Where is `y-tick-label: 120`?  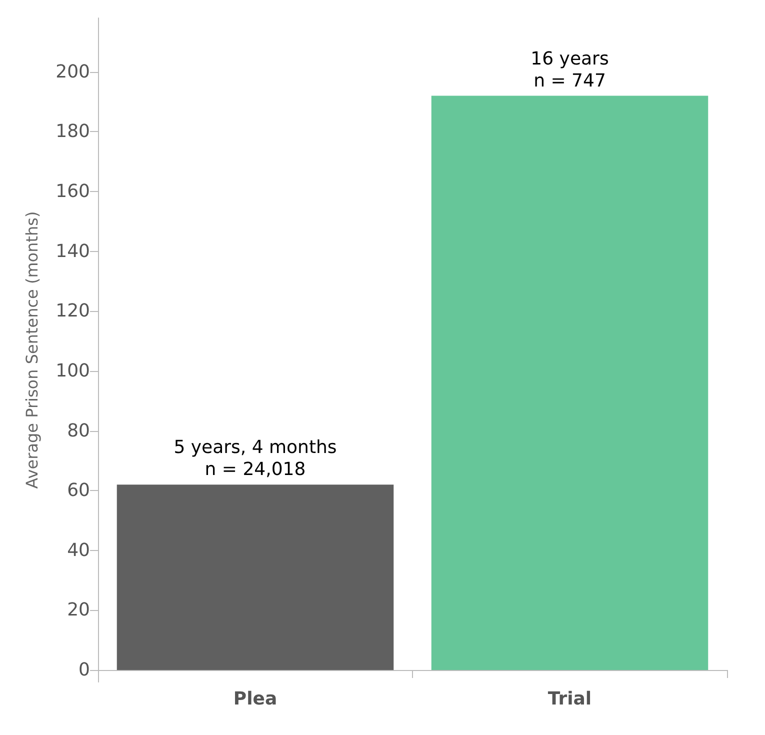 y-tick-label: 120 is located at coordinates (73, 311).